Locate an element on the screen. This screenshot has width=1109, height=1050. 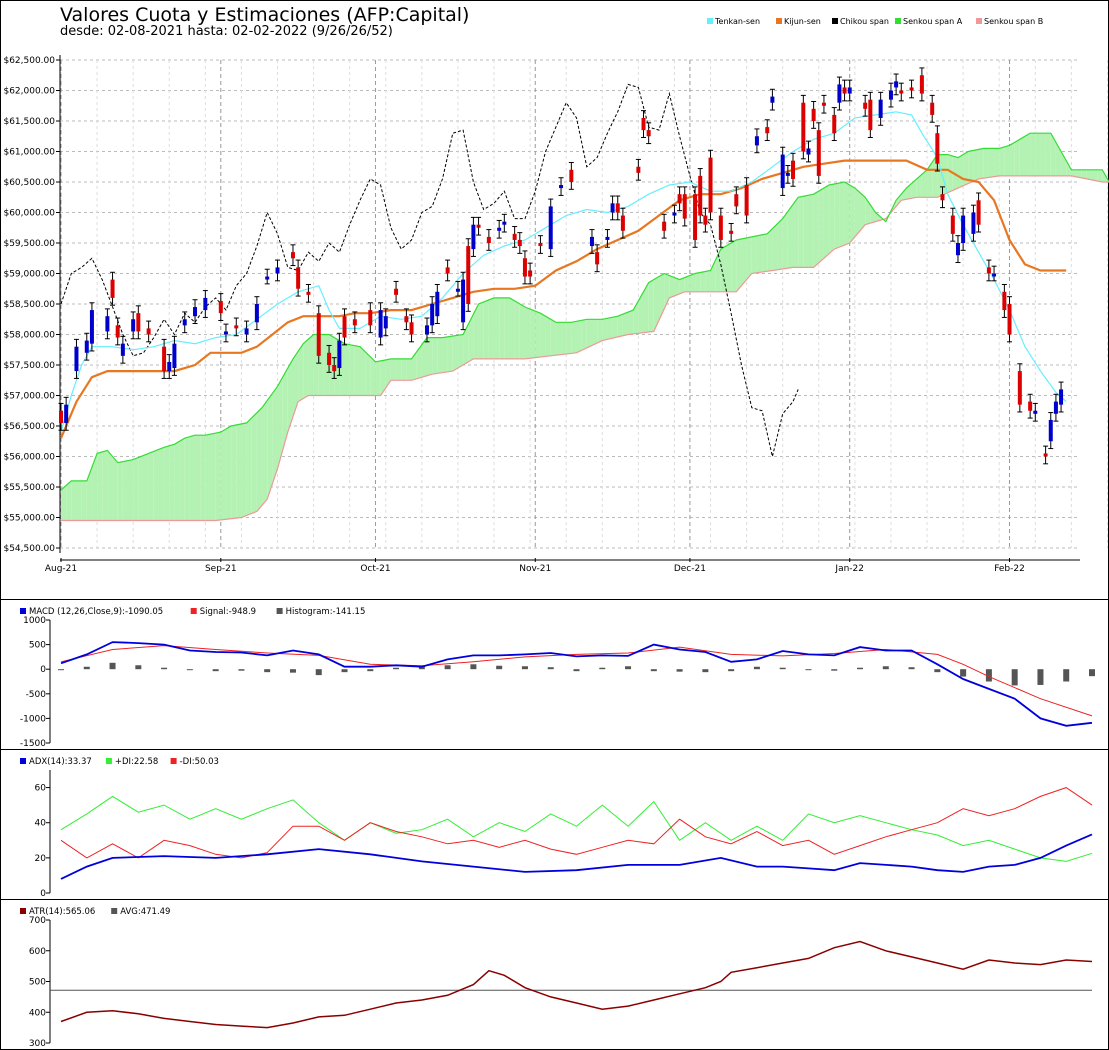
legend-label: Tenkan-sen is located at coordinates (737, 21).